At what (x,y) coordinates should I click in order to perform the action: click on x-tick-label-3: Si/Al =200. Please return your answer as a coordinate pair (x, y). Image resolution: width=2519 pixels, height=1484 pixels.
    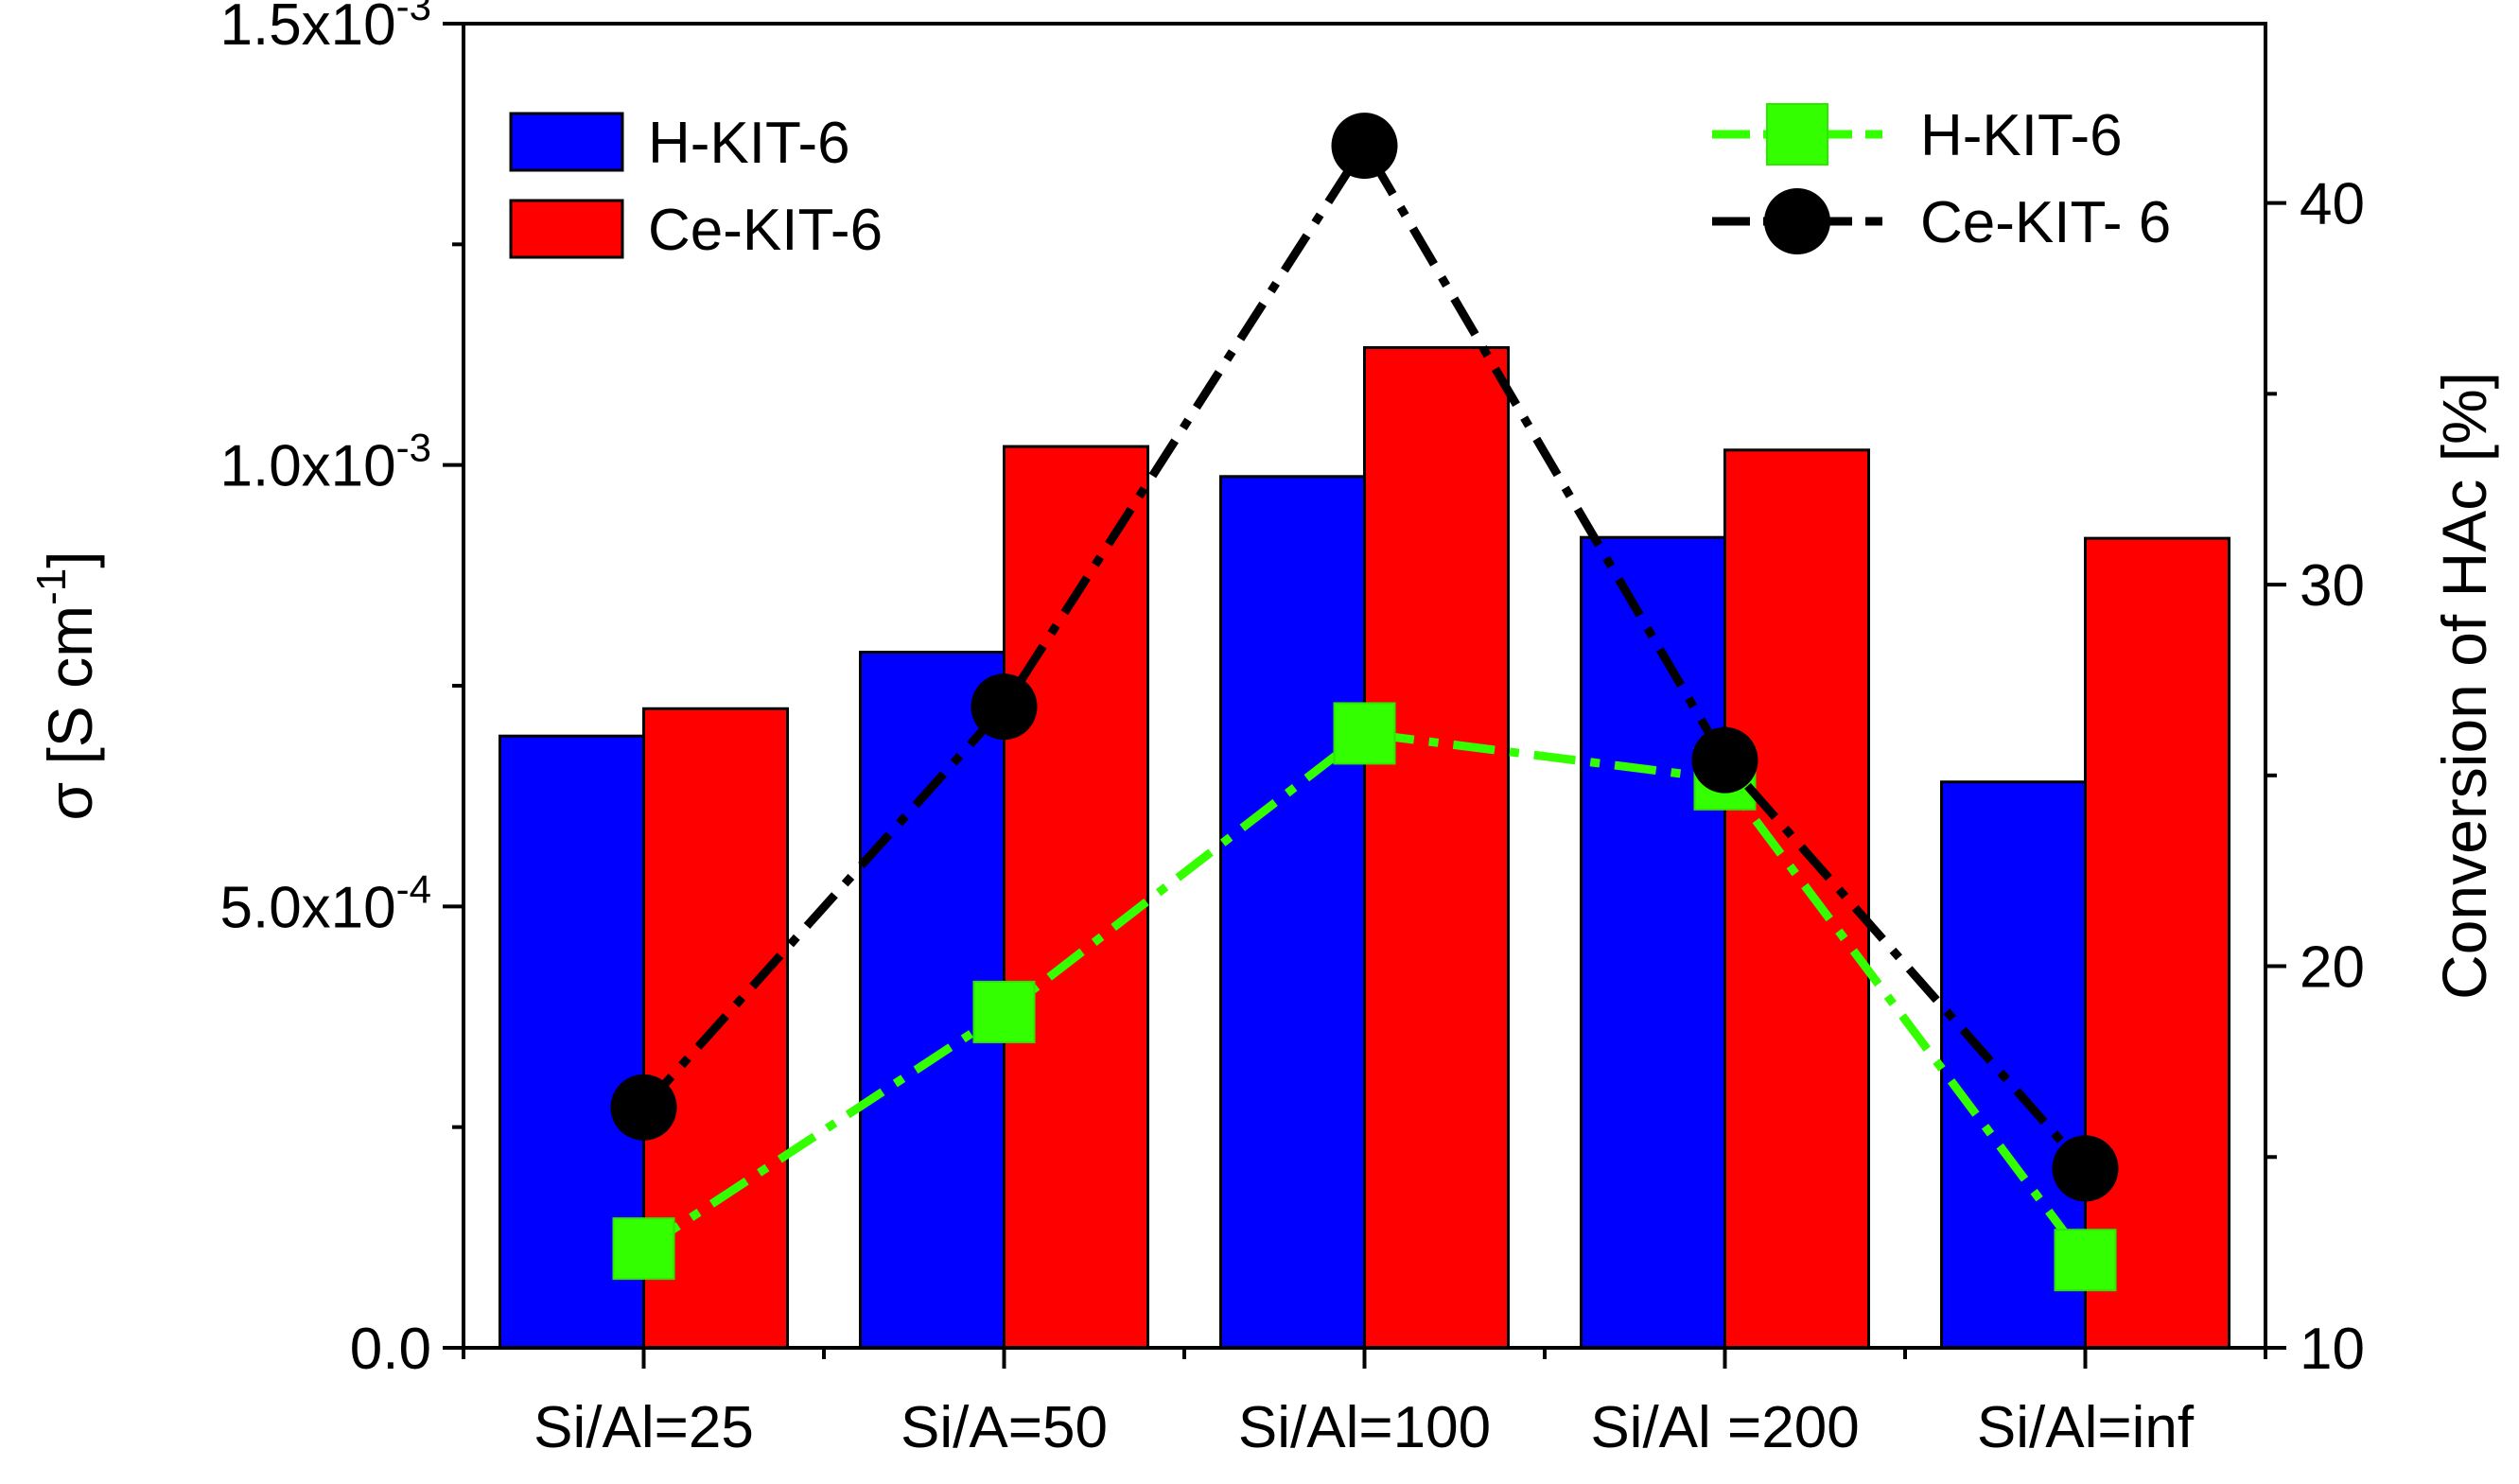
    Looking at the image, I should click on (1724, 1427).